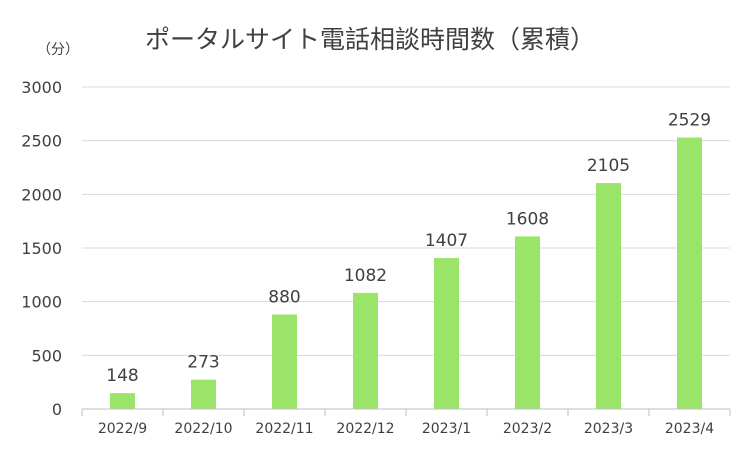  Describe the element at coordinates (284, 298) in the screenshot. I see `data-label: 880` at that location.